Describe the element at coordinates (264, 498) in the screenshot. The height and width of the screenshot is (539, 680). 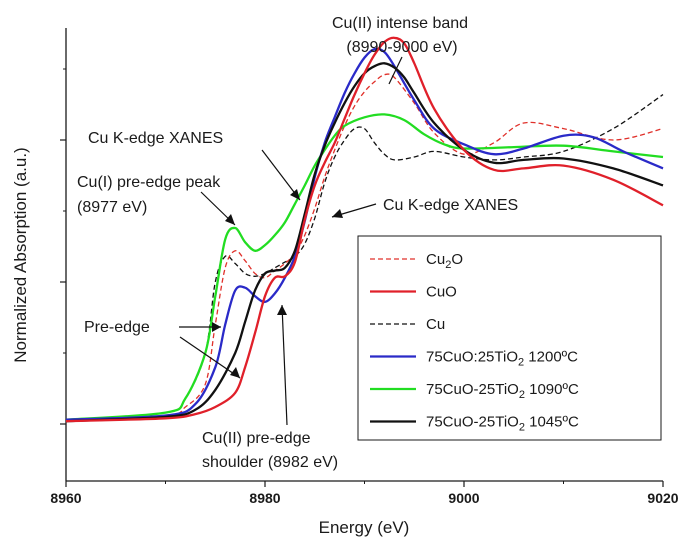
I see `x-tick-label: 8980` at that location.